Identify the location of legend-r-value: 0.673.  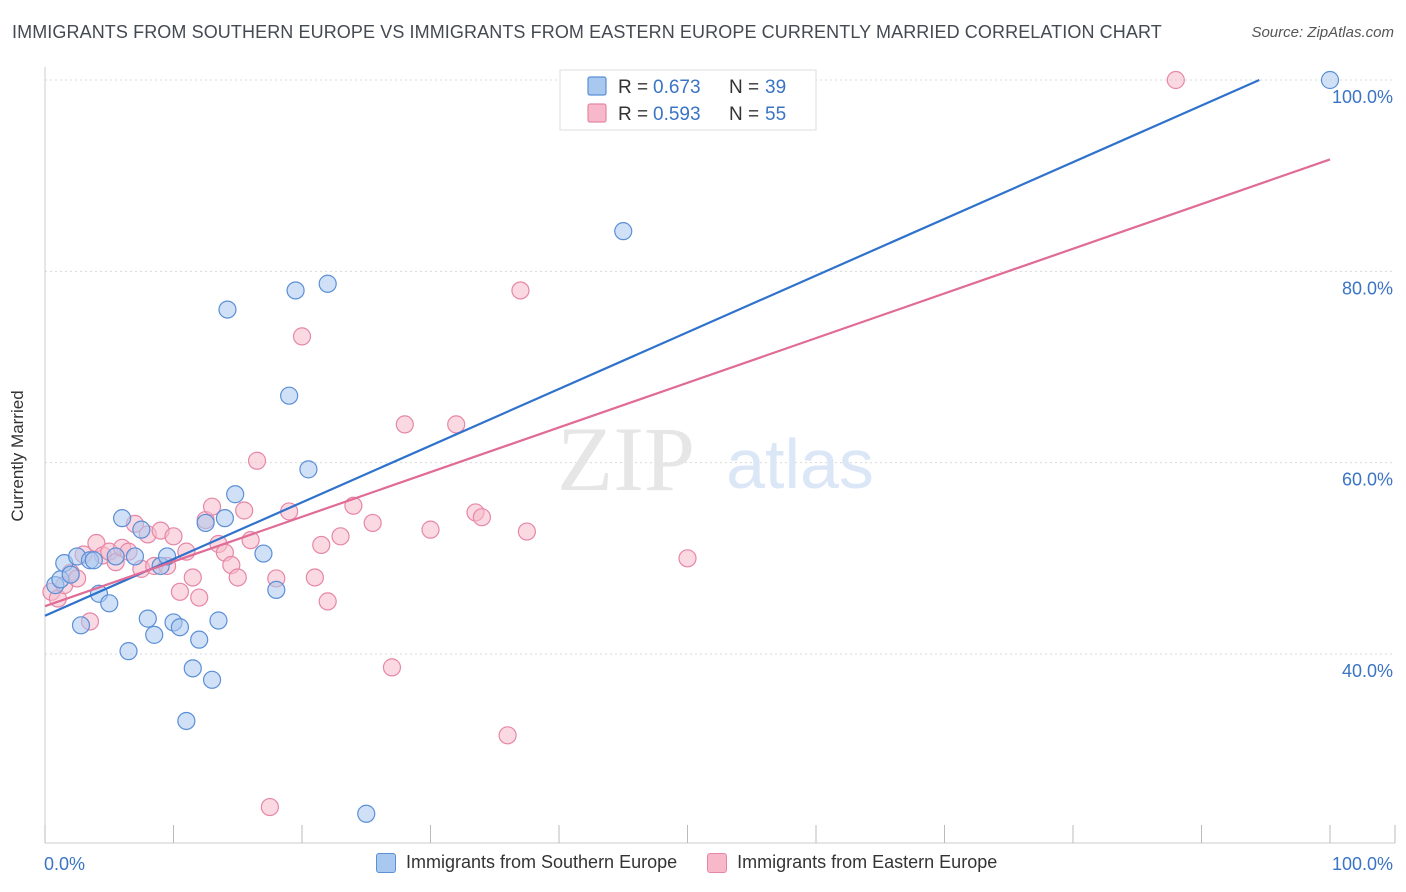
(677, 87).